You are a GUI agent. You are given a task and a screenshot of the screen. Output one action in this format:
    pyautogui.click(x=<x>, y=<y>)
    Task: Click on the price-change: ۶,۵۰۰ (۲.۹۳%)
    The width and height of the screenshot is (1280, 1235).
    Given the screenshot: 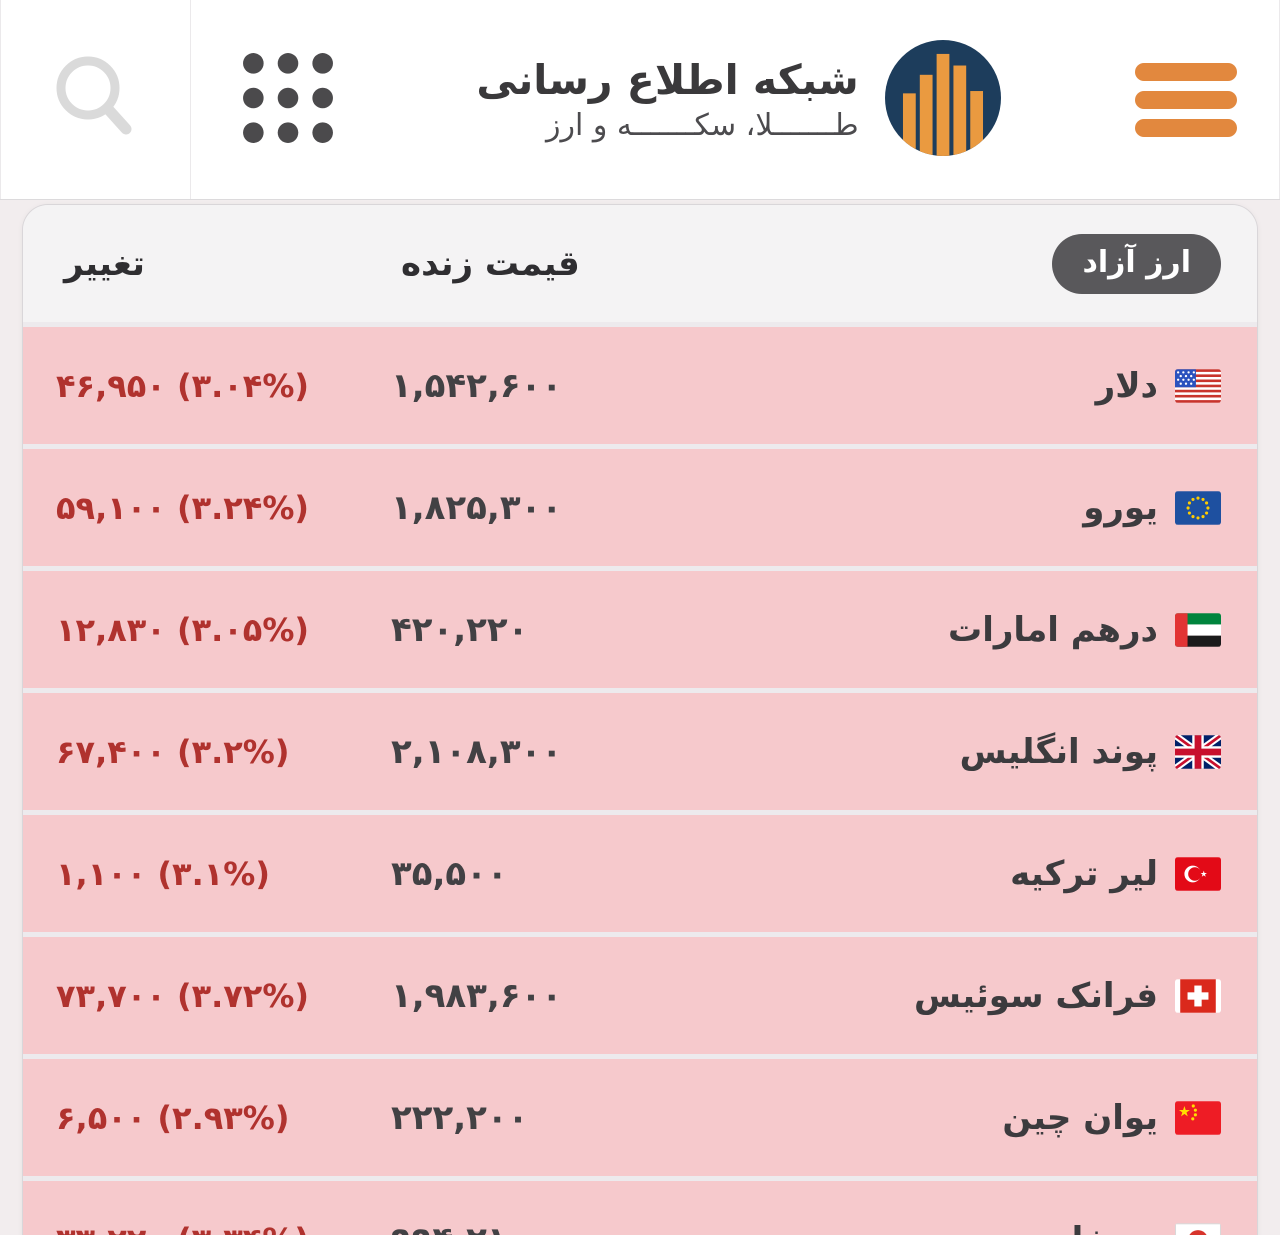 What is the action you would take?
    pyautogui.click(x=173, y=1117)
    